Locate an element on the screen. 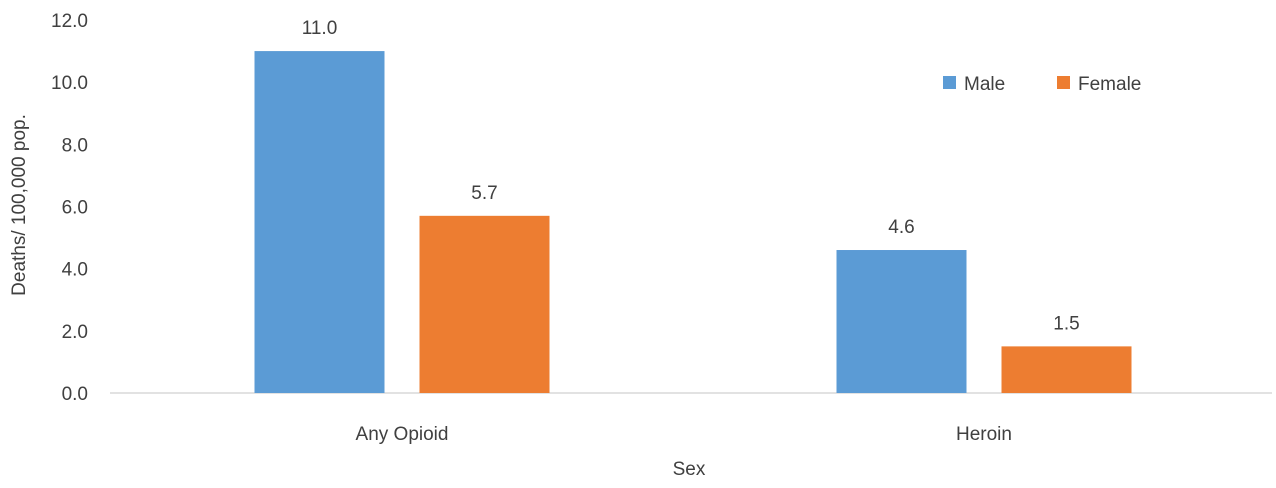 This screenshot has height=488, width=1276. data-label-female-heroin: 1.5 is located at coordinates (1066, 323).